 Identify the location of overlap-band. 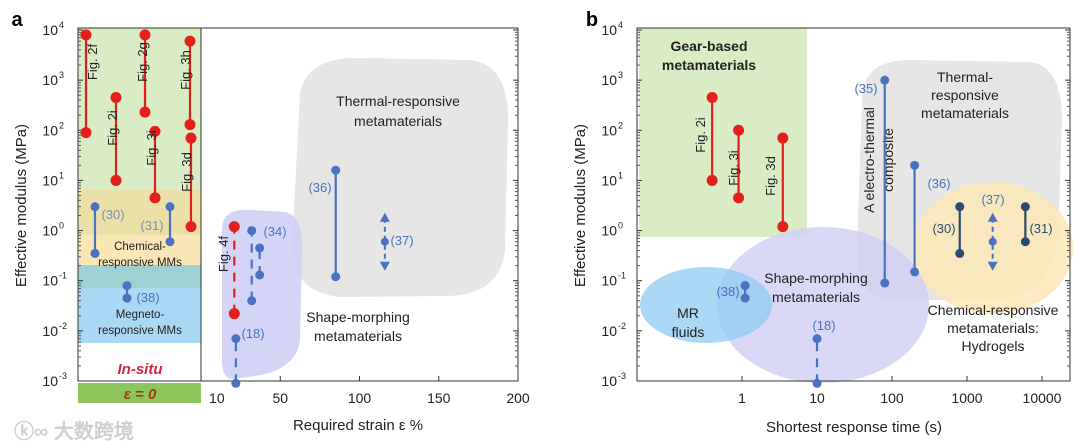
(139, 212).